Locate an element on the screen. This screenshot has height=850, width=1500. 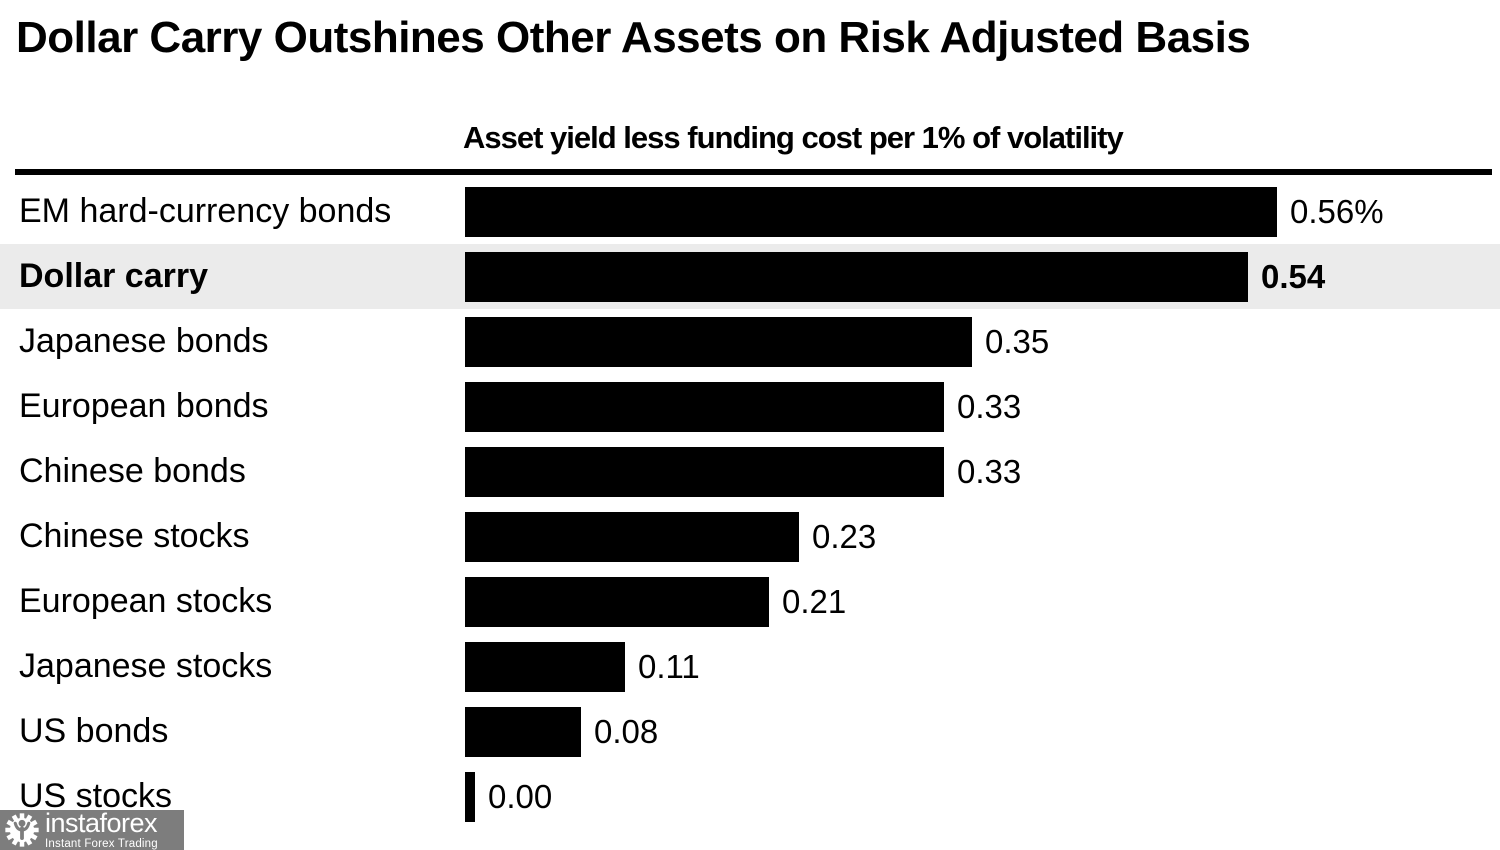
value-label: 0.56% is located at coordinates (1337, 211).